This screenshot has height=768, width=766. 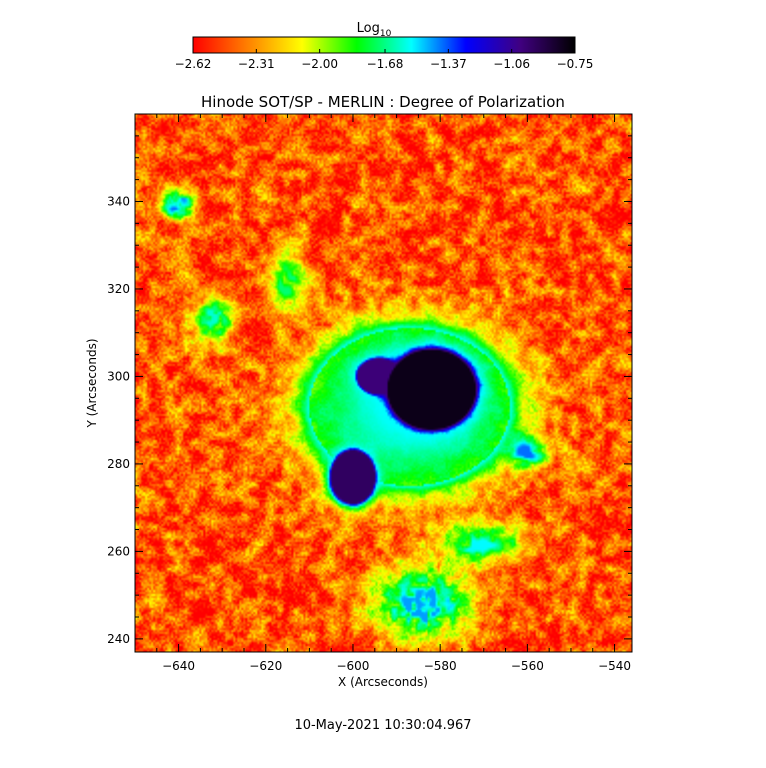 What do you see at coordinates (92, 383) in the screenshot?
I see `y-axis-label: Y (Arcseconds)` at bounding box center [92, 383].